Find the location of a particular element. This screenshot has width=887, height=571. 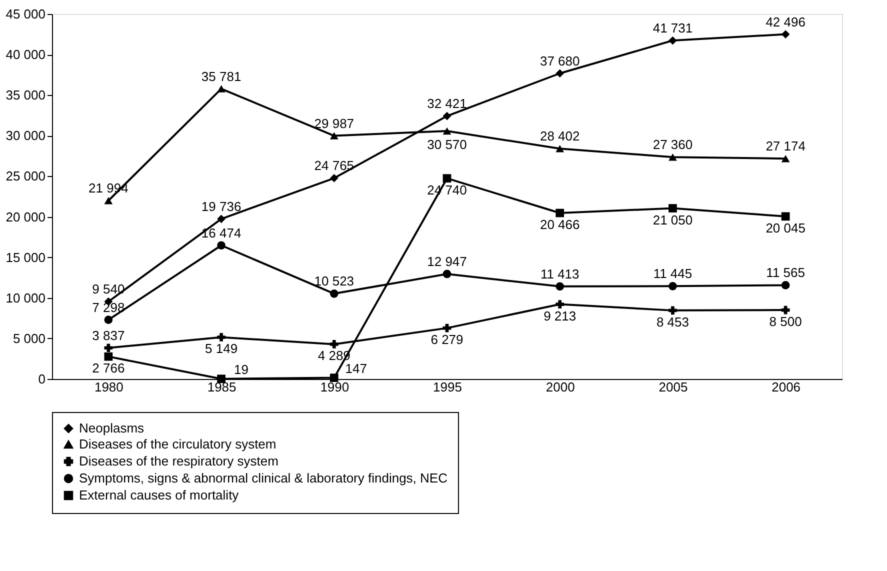

data-label: 11 565 is located at coordinates (785, 272).